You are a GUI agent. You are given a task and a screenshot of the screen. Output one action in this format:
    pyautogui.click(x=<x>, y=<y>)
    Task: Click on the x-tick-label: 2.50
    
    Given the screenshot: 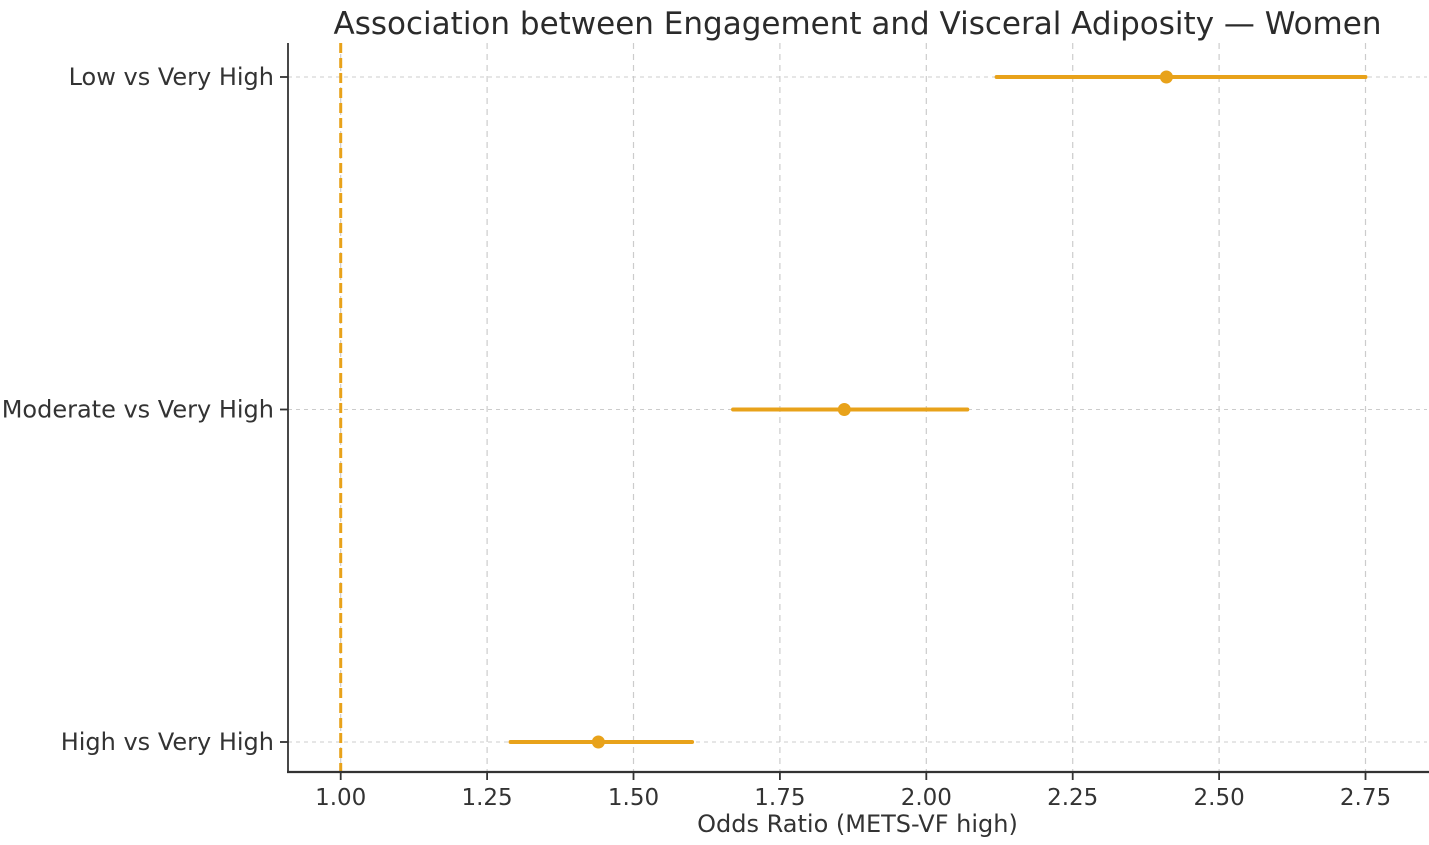 What is the action you would take?
    pyautogui.click(x=1219, y=798)
    